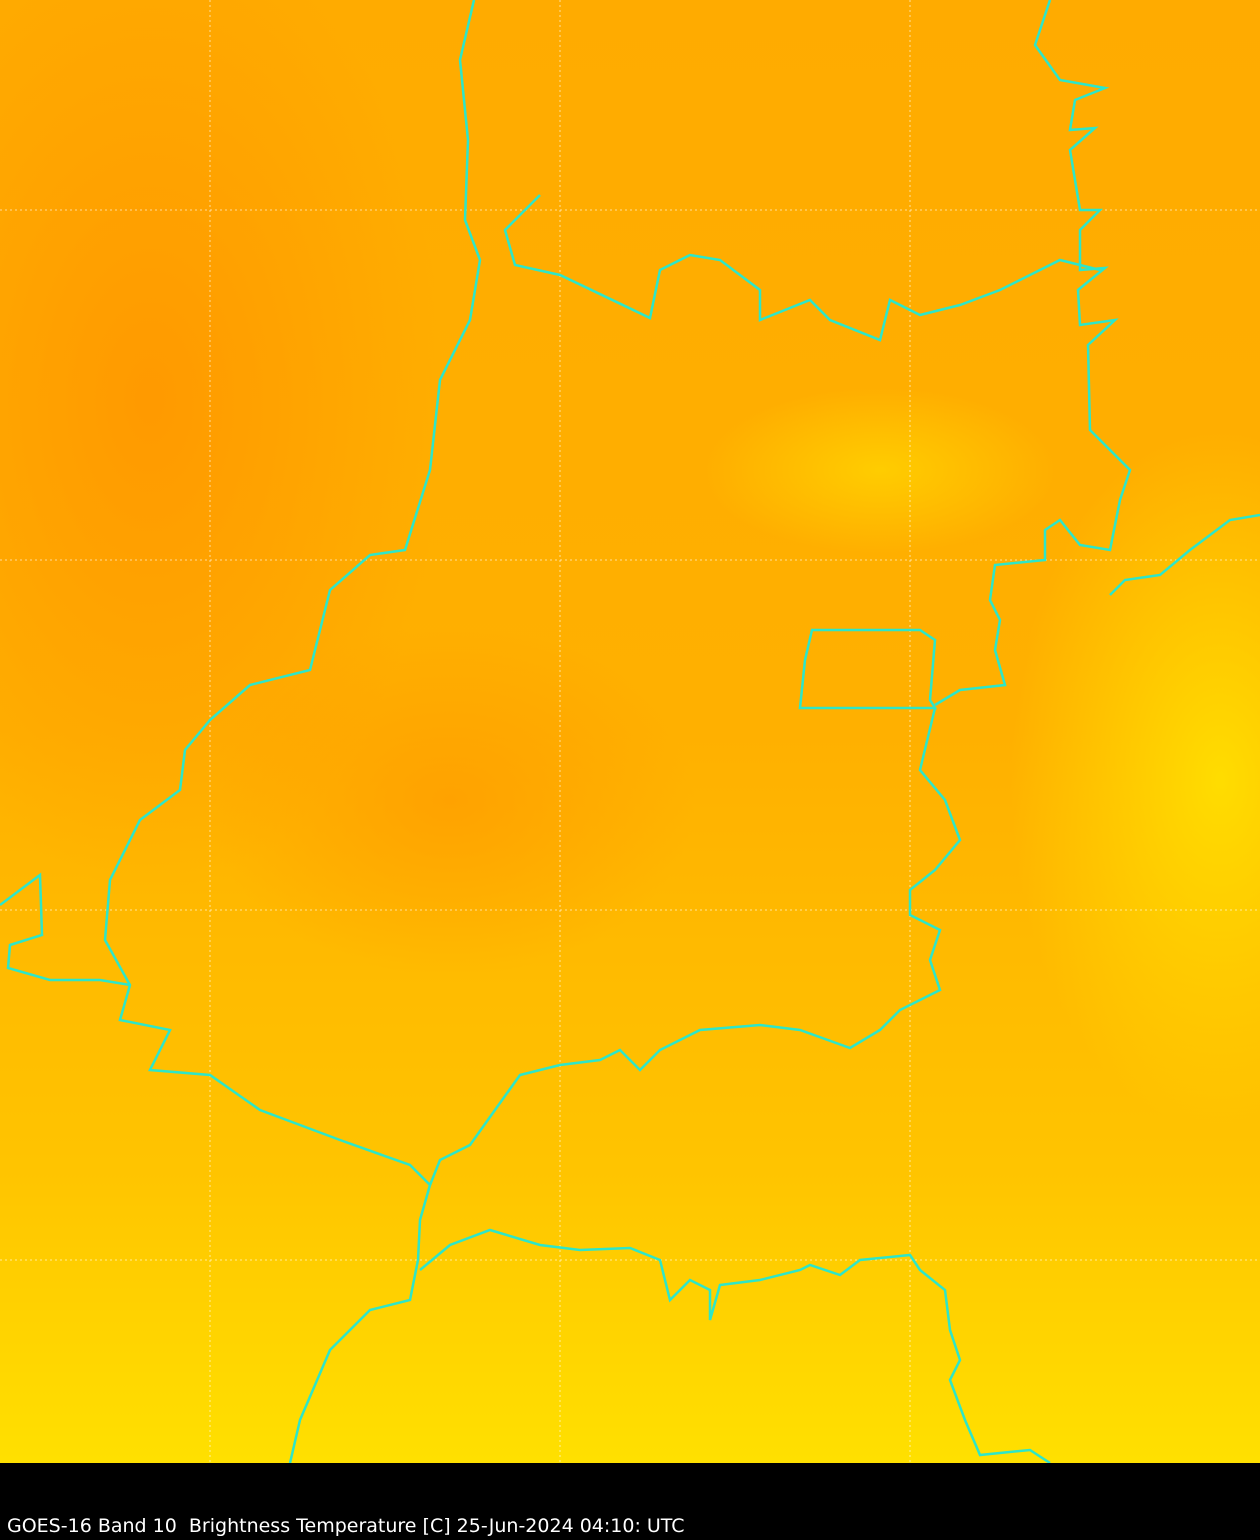  I want to click on border-federal-district, so click(868, 669).